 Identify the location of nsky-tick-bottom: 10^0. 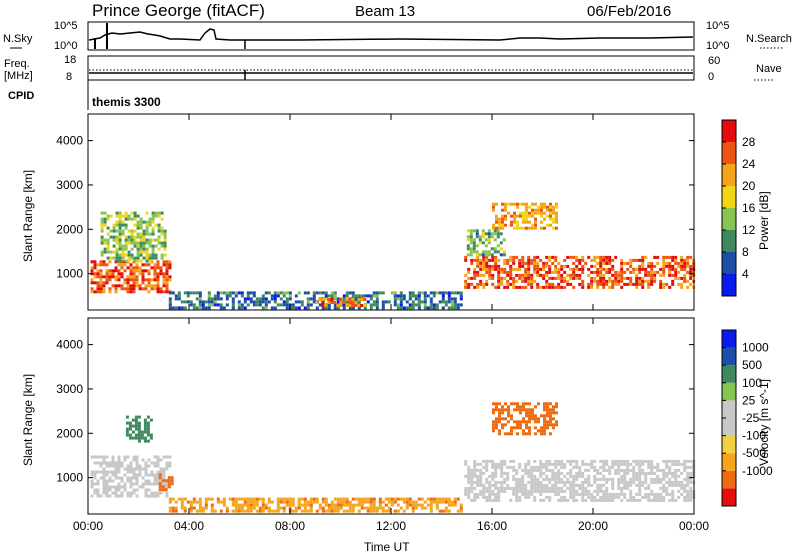
(66, 46).